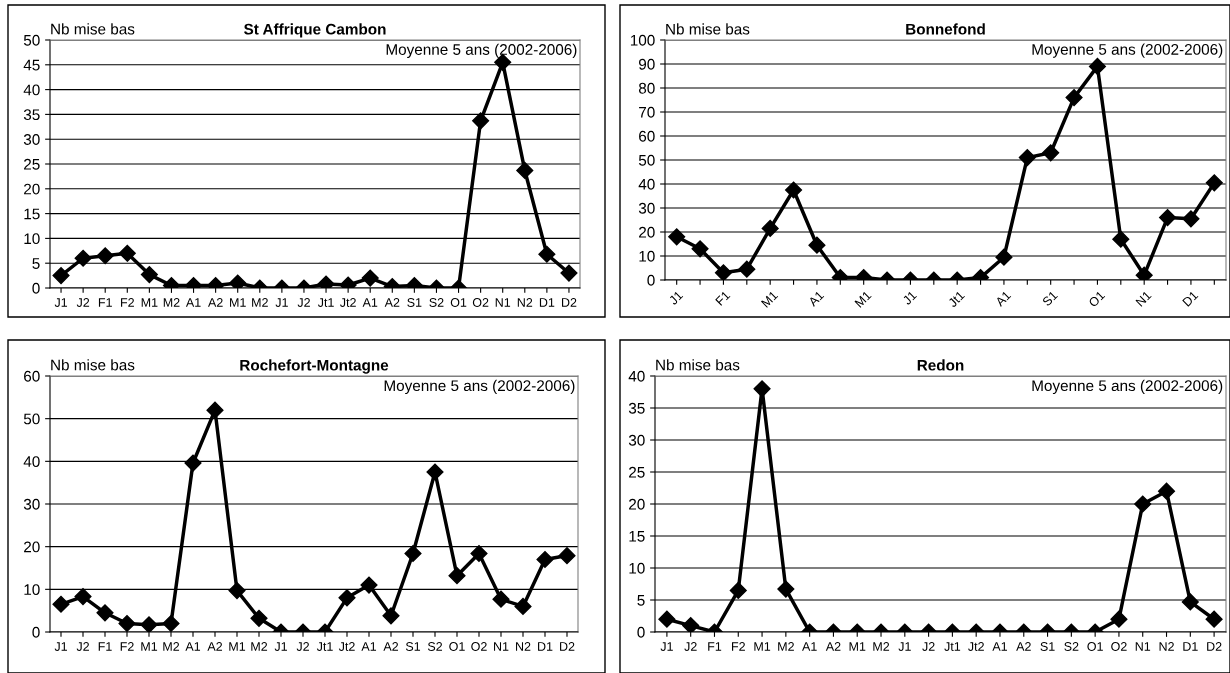 Image resolution: width=1230 pixels, height=673 pixels. Describe the element at coordinates (435, 646) in the screenshot. I see `x-tick-label: S2` at that location.